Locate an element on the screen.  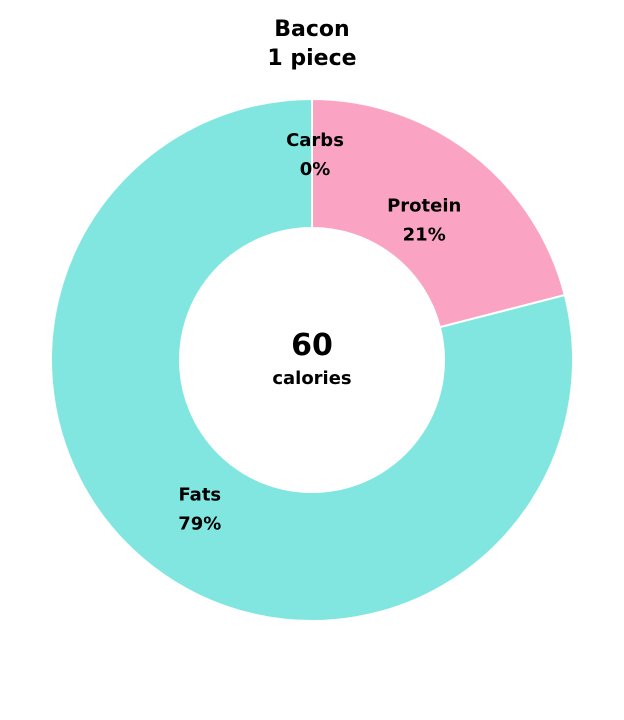
chart-subtitle: 1 piece is located at coordinates (311, 58).